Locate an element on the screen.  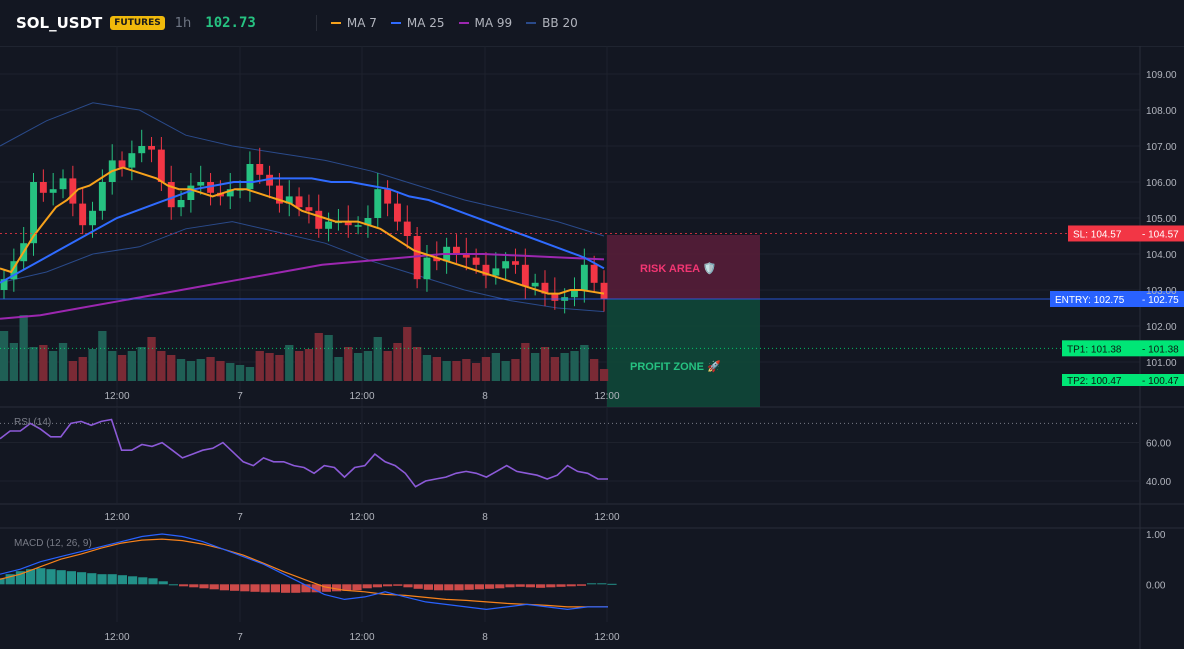
tp1-axis-value: - 101.38 is located at coordinates (1160, 349).